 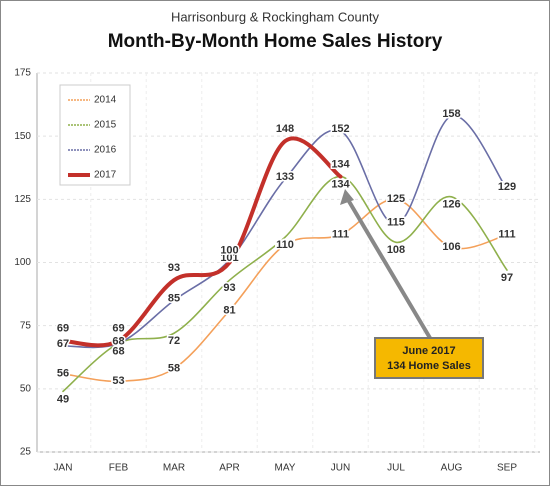 I want to click on data-label: 72, so click(x=174, y=341).